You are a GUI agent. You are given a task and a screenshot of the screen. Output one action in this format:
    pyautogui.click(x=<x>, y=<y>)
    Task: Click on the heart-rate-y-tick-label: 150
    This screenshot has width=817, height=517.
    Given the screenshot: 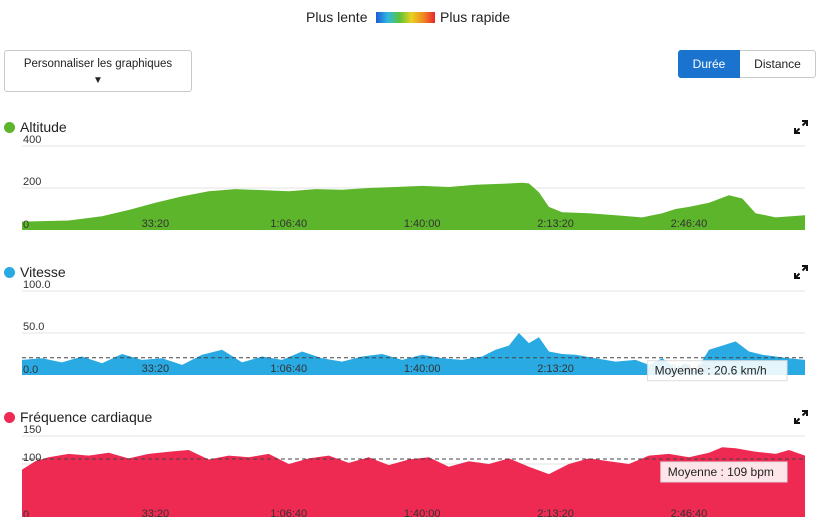 What is the action you would take?
    pyautogui.click(x=32, y=430)
    